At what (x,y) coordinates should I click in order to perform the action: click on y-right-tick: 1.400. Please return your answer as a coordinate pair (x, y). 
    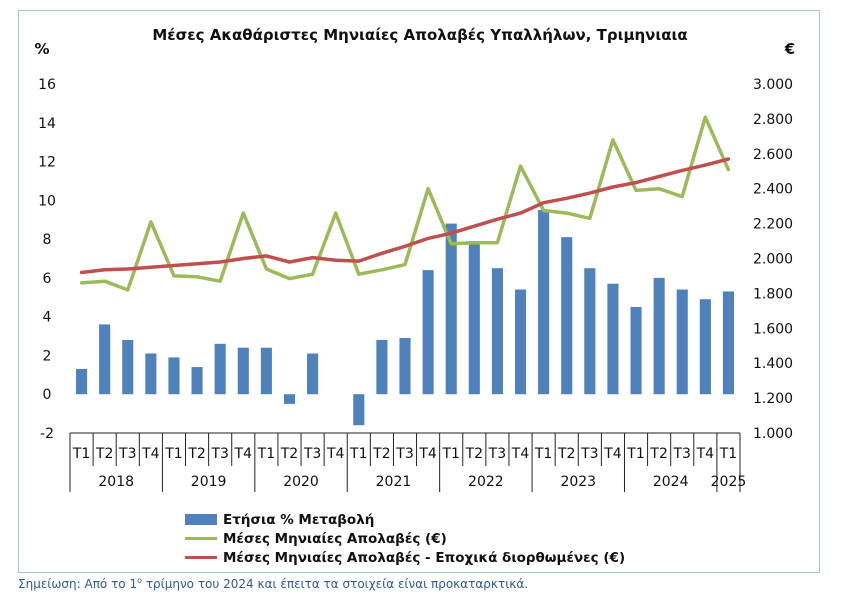
    Looking at the image, I should click on (773, 364).